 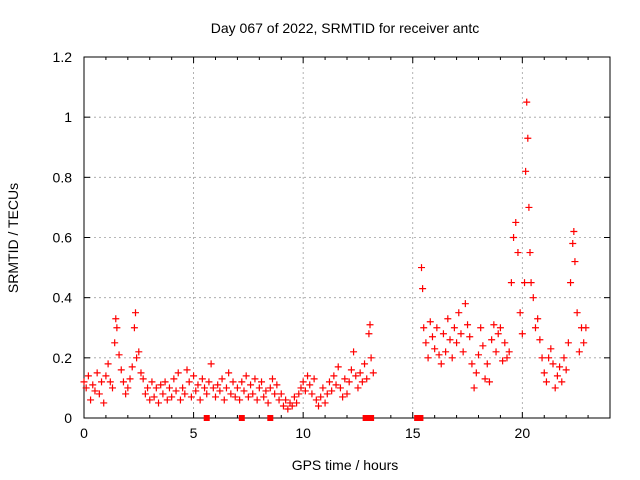 What do you see at coordinates (523, 433) in the screenshot?
I see `x-tick-label: 20` at bounding box center [523, 433].